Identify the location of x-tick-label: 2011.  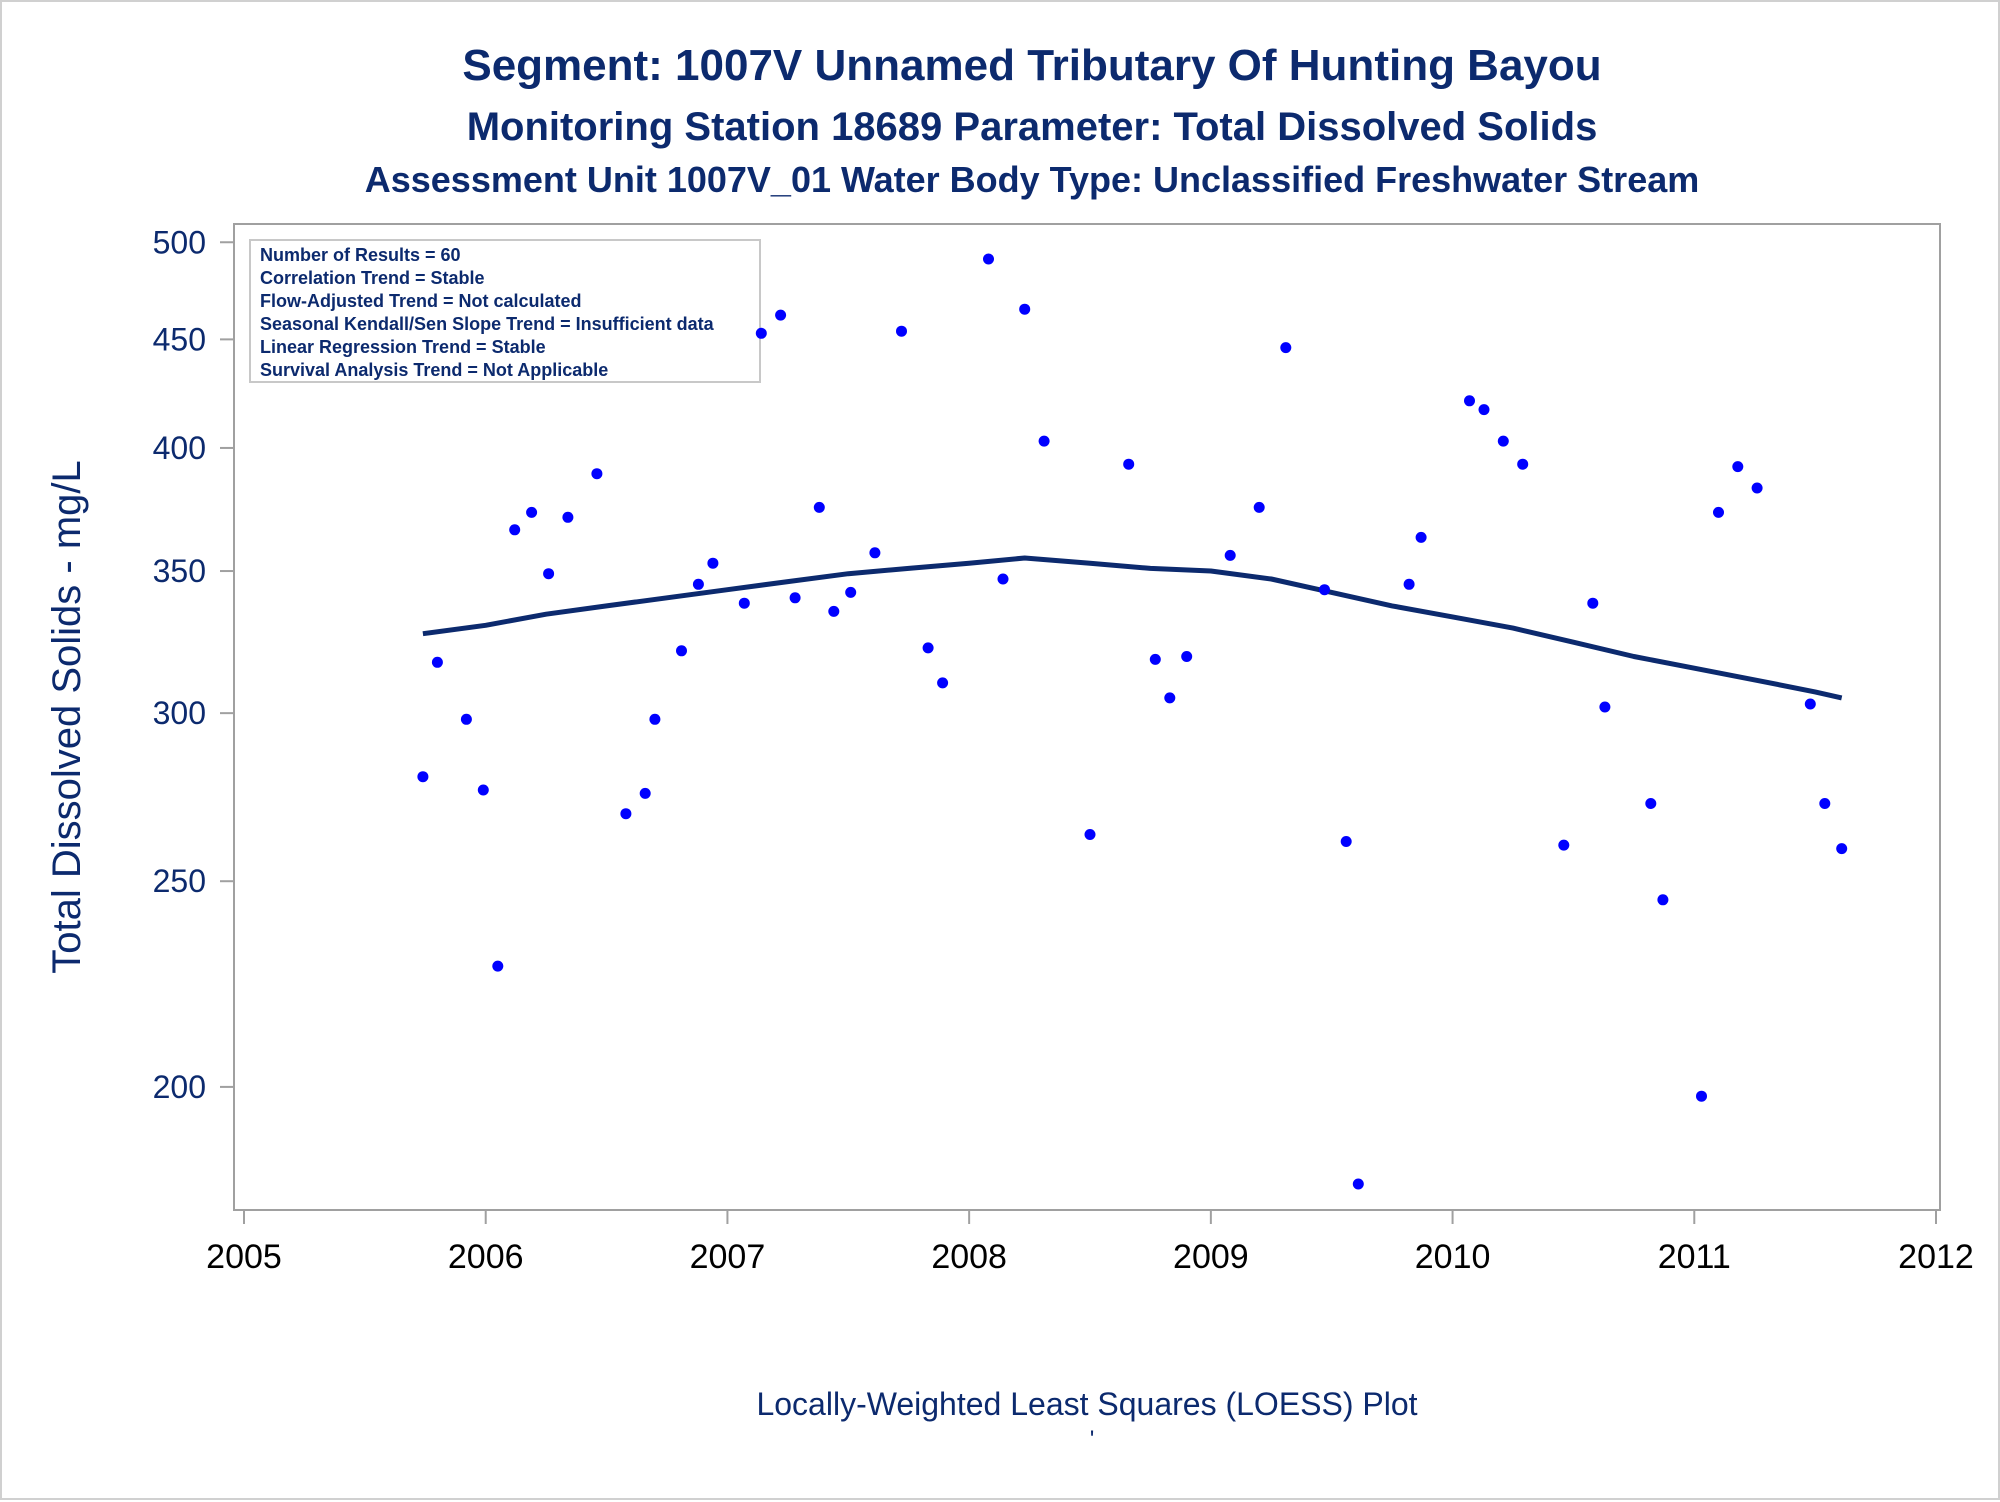
(1694, 1257).